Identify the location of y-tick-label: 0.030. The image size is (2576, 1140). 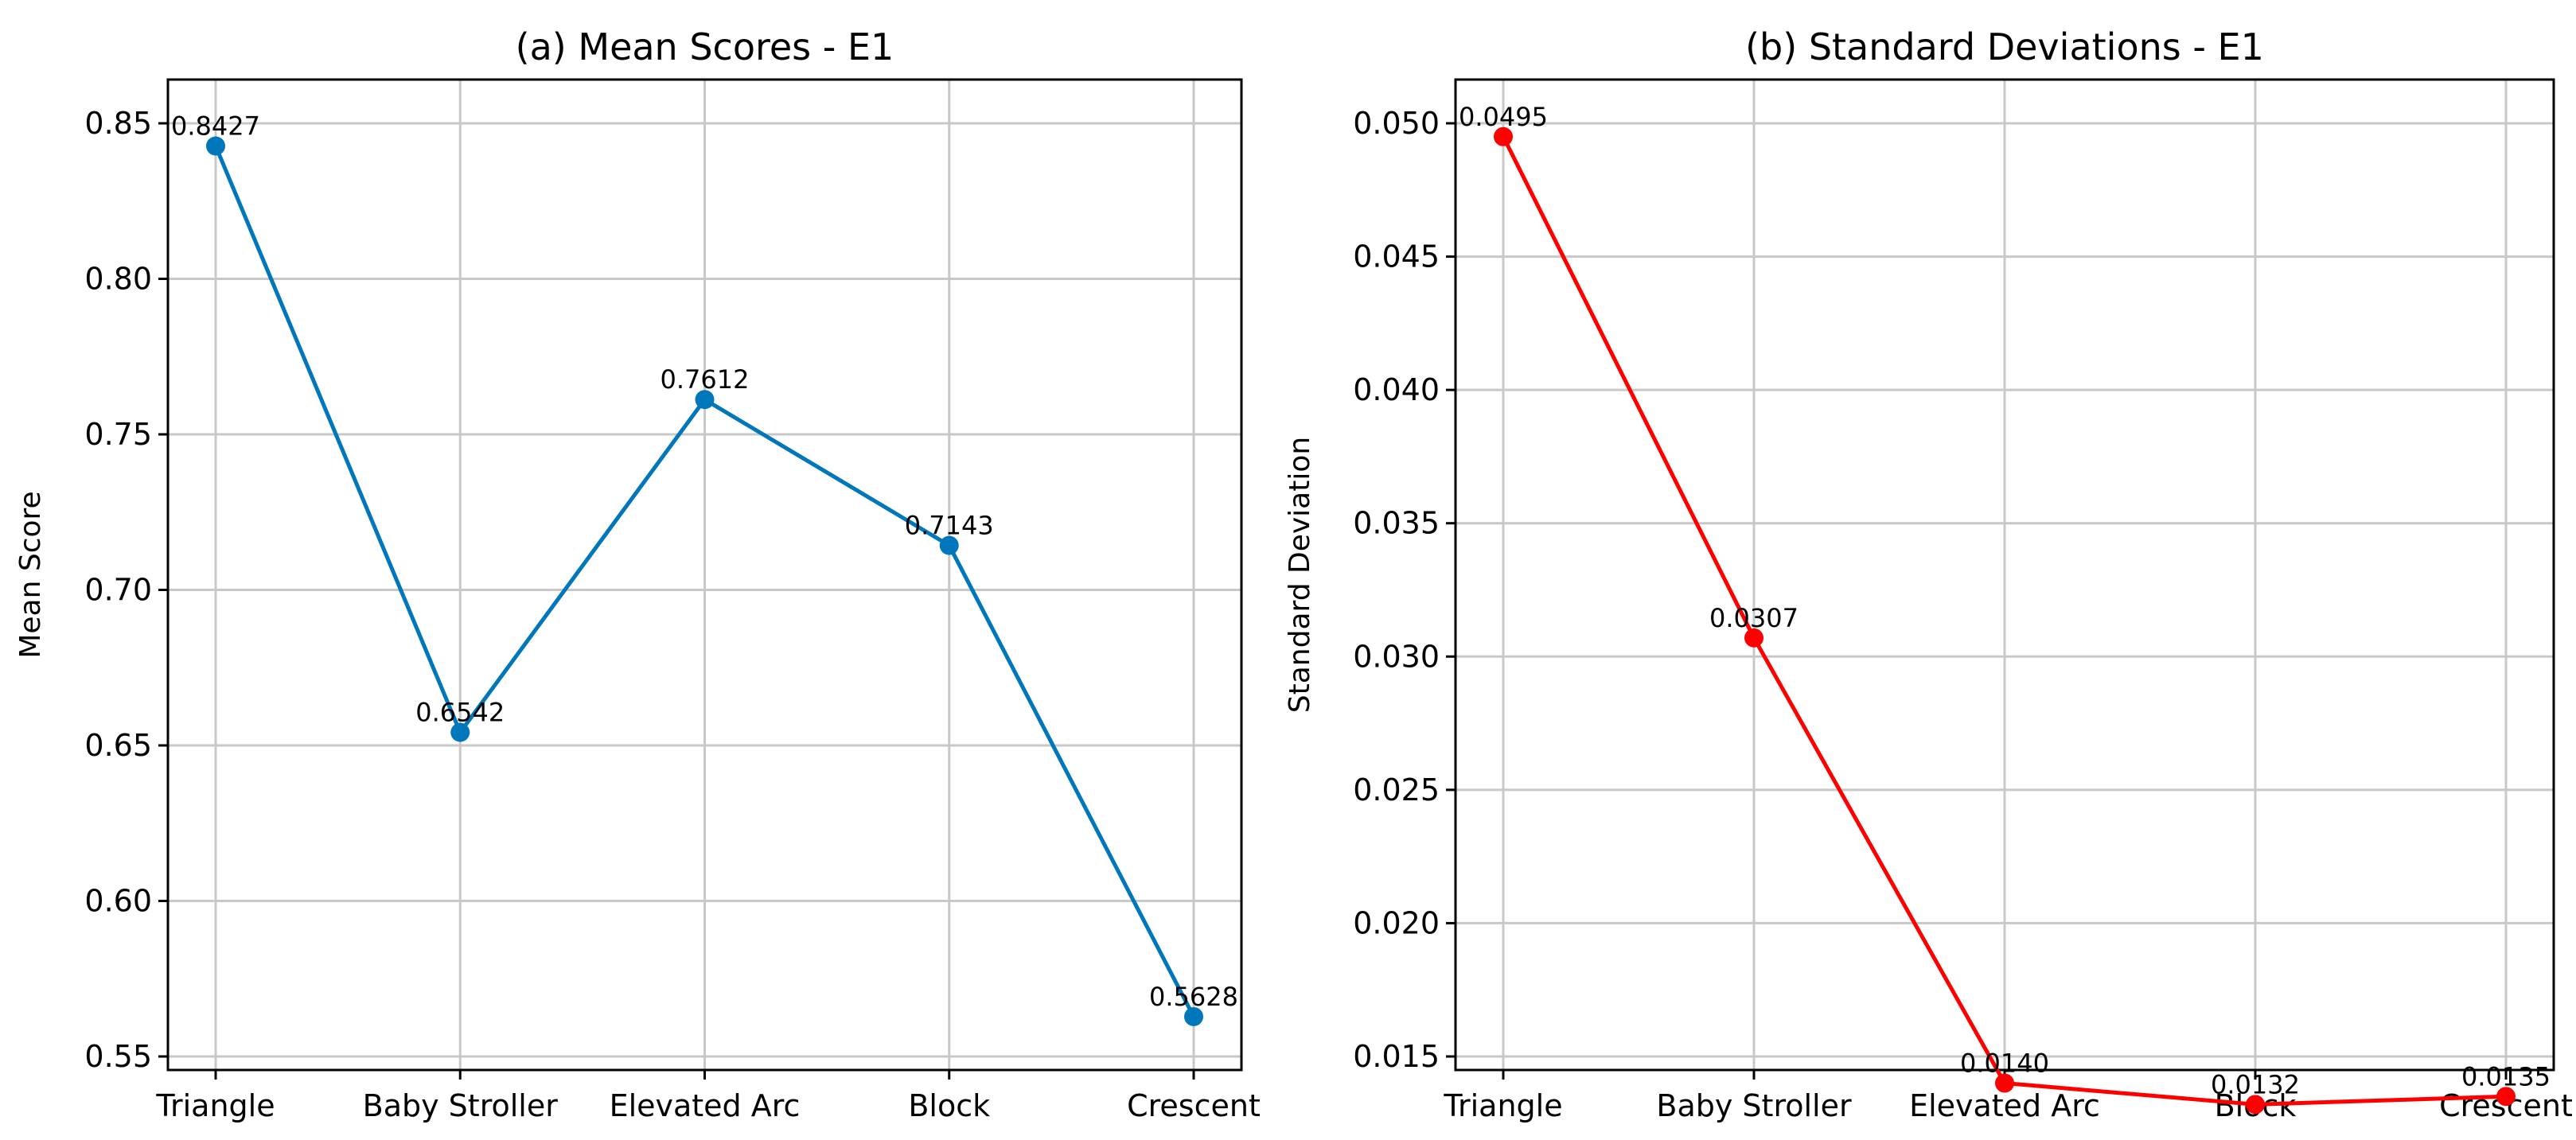
(1396, 657).